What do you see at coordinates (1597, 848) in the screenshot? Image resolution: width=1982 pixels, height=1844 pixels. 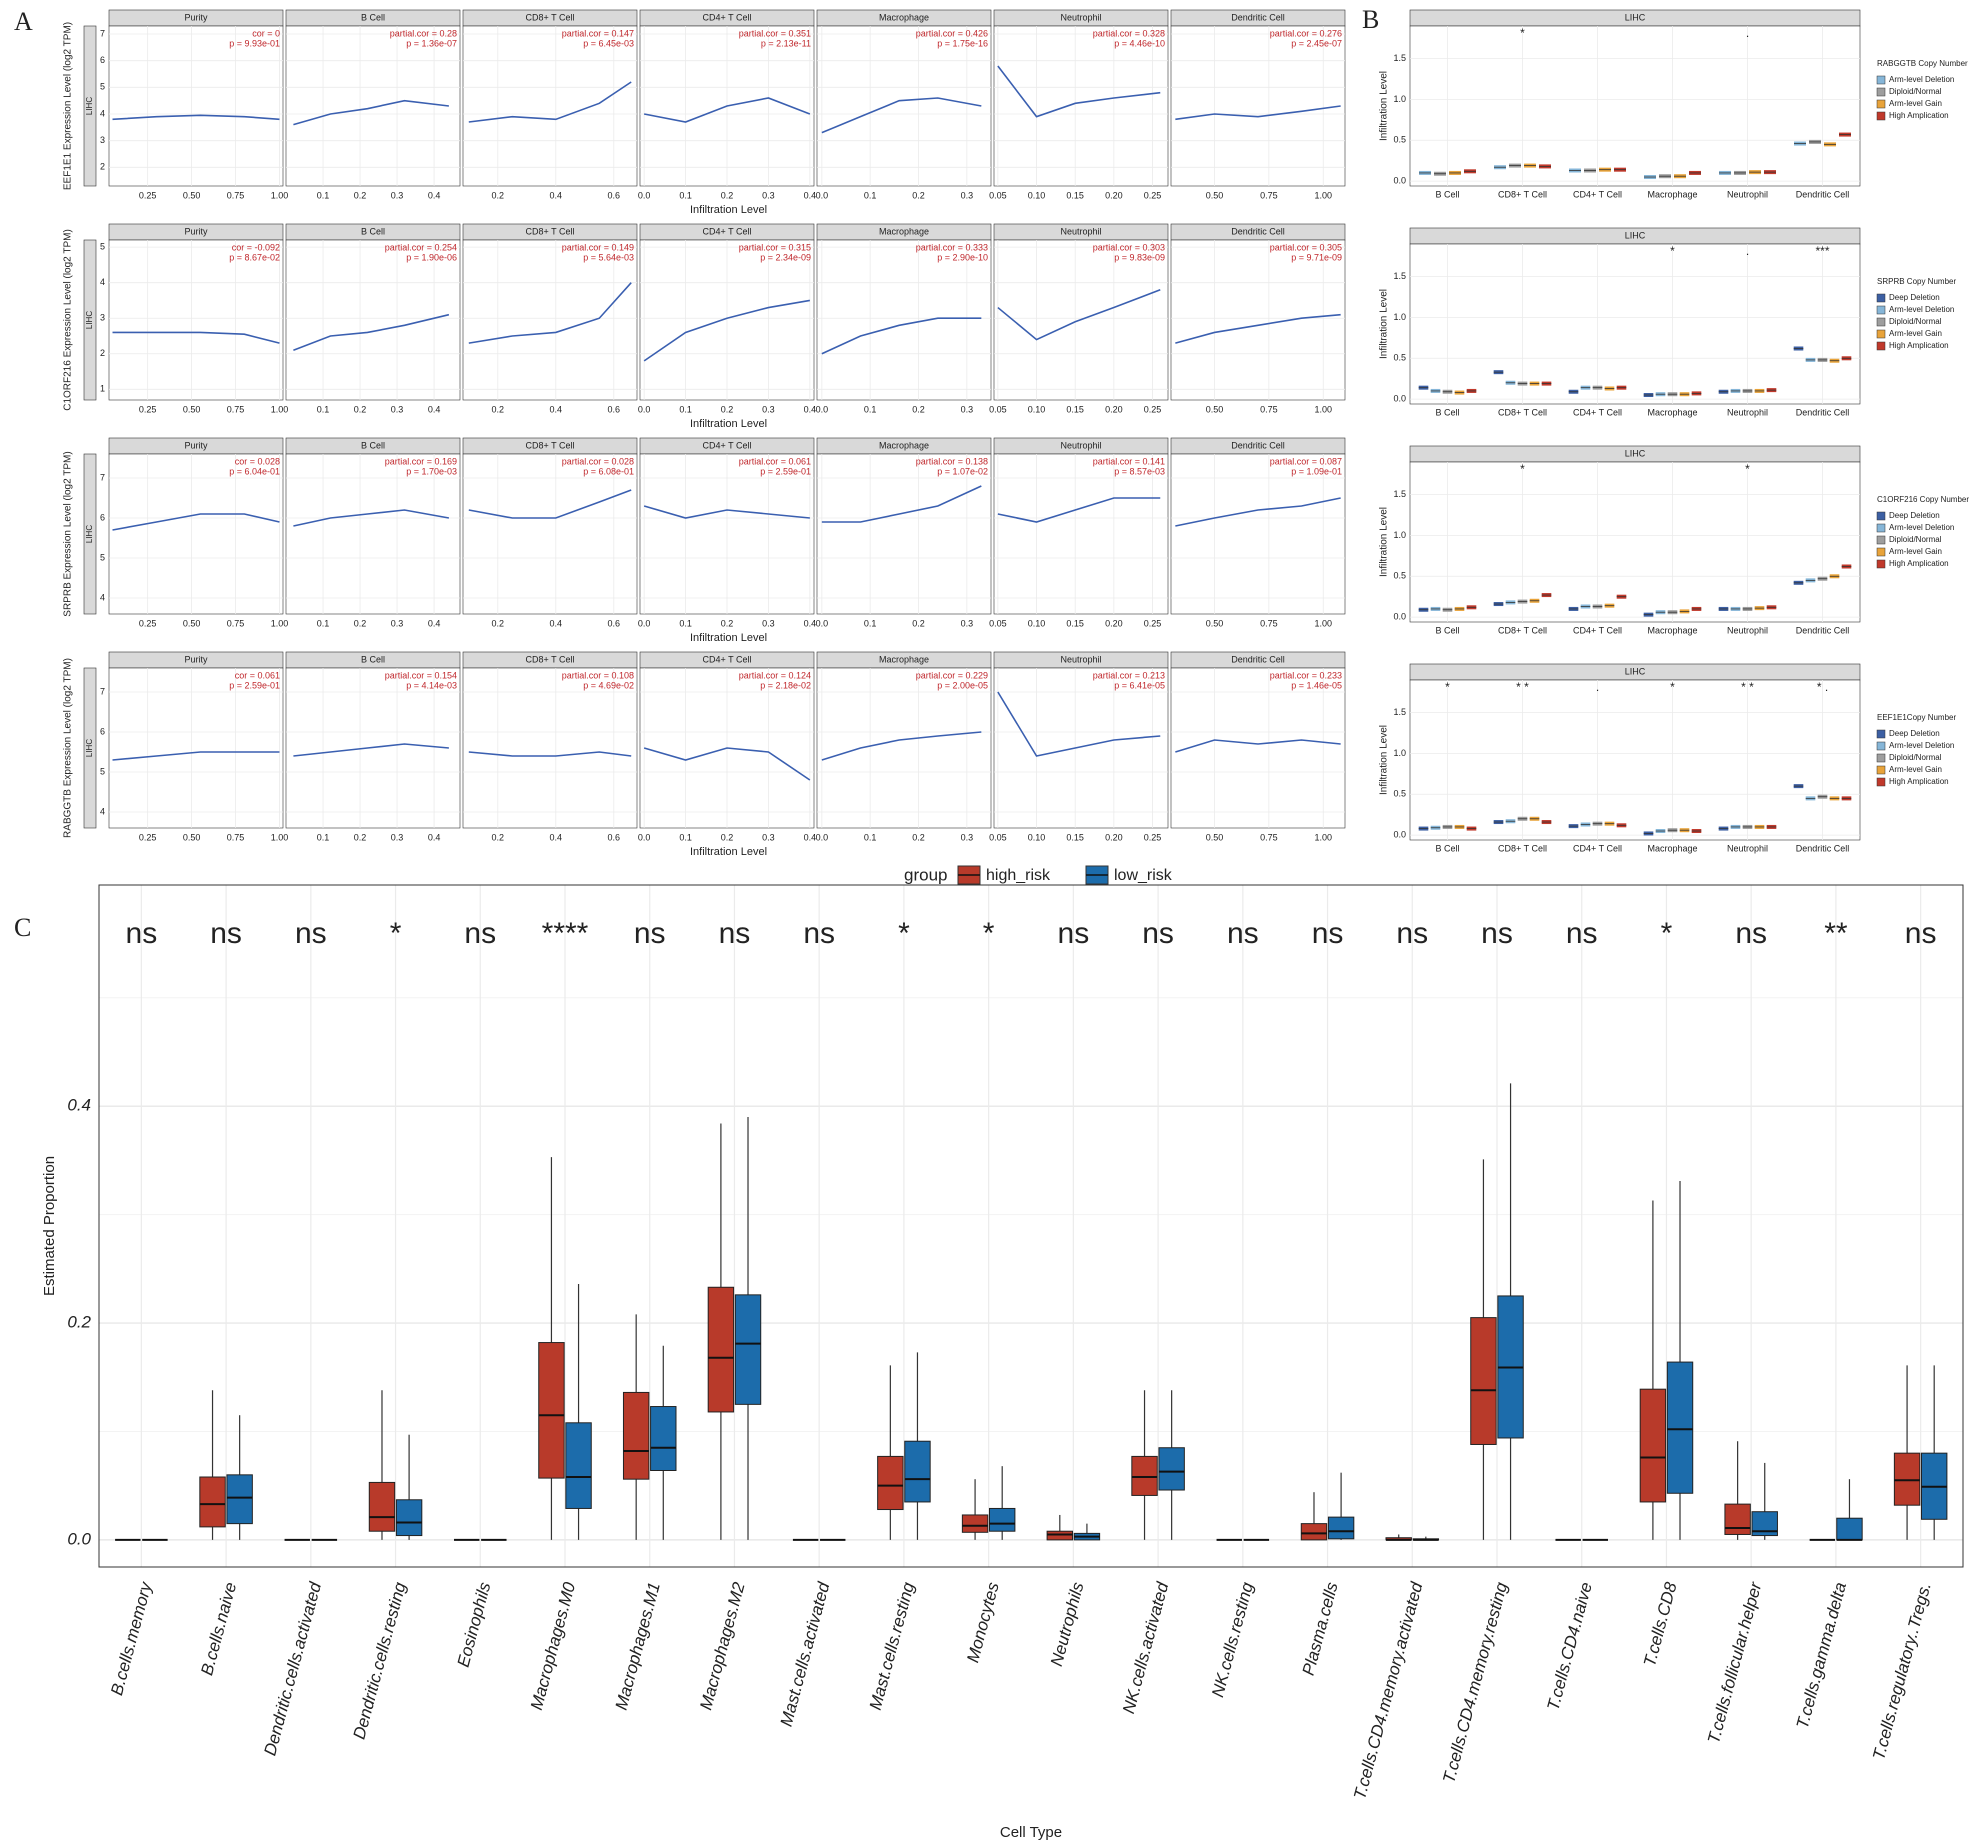 I see `x-tick-label: CD4+ T Cell` at bounding box center [1597, 848].